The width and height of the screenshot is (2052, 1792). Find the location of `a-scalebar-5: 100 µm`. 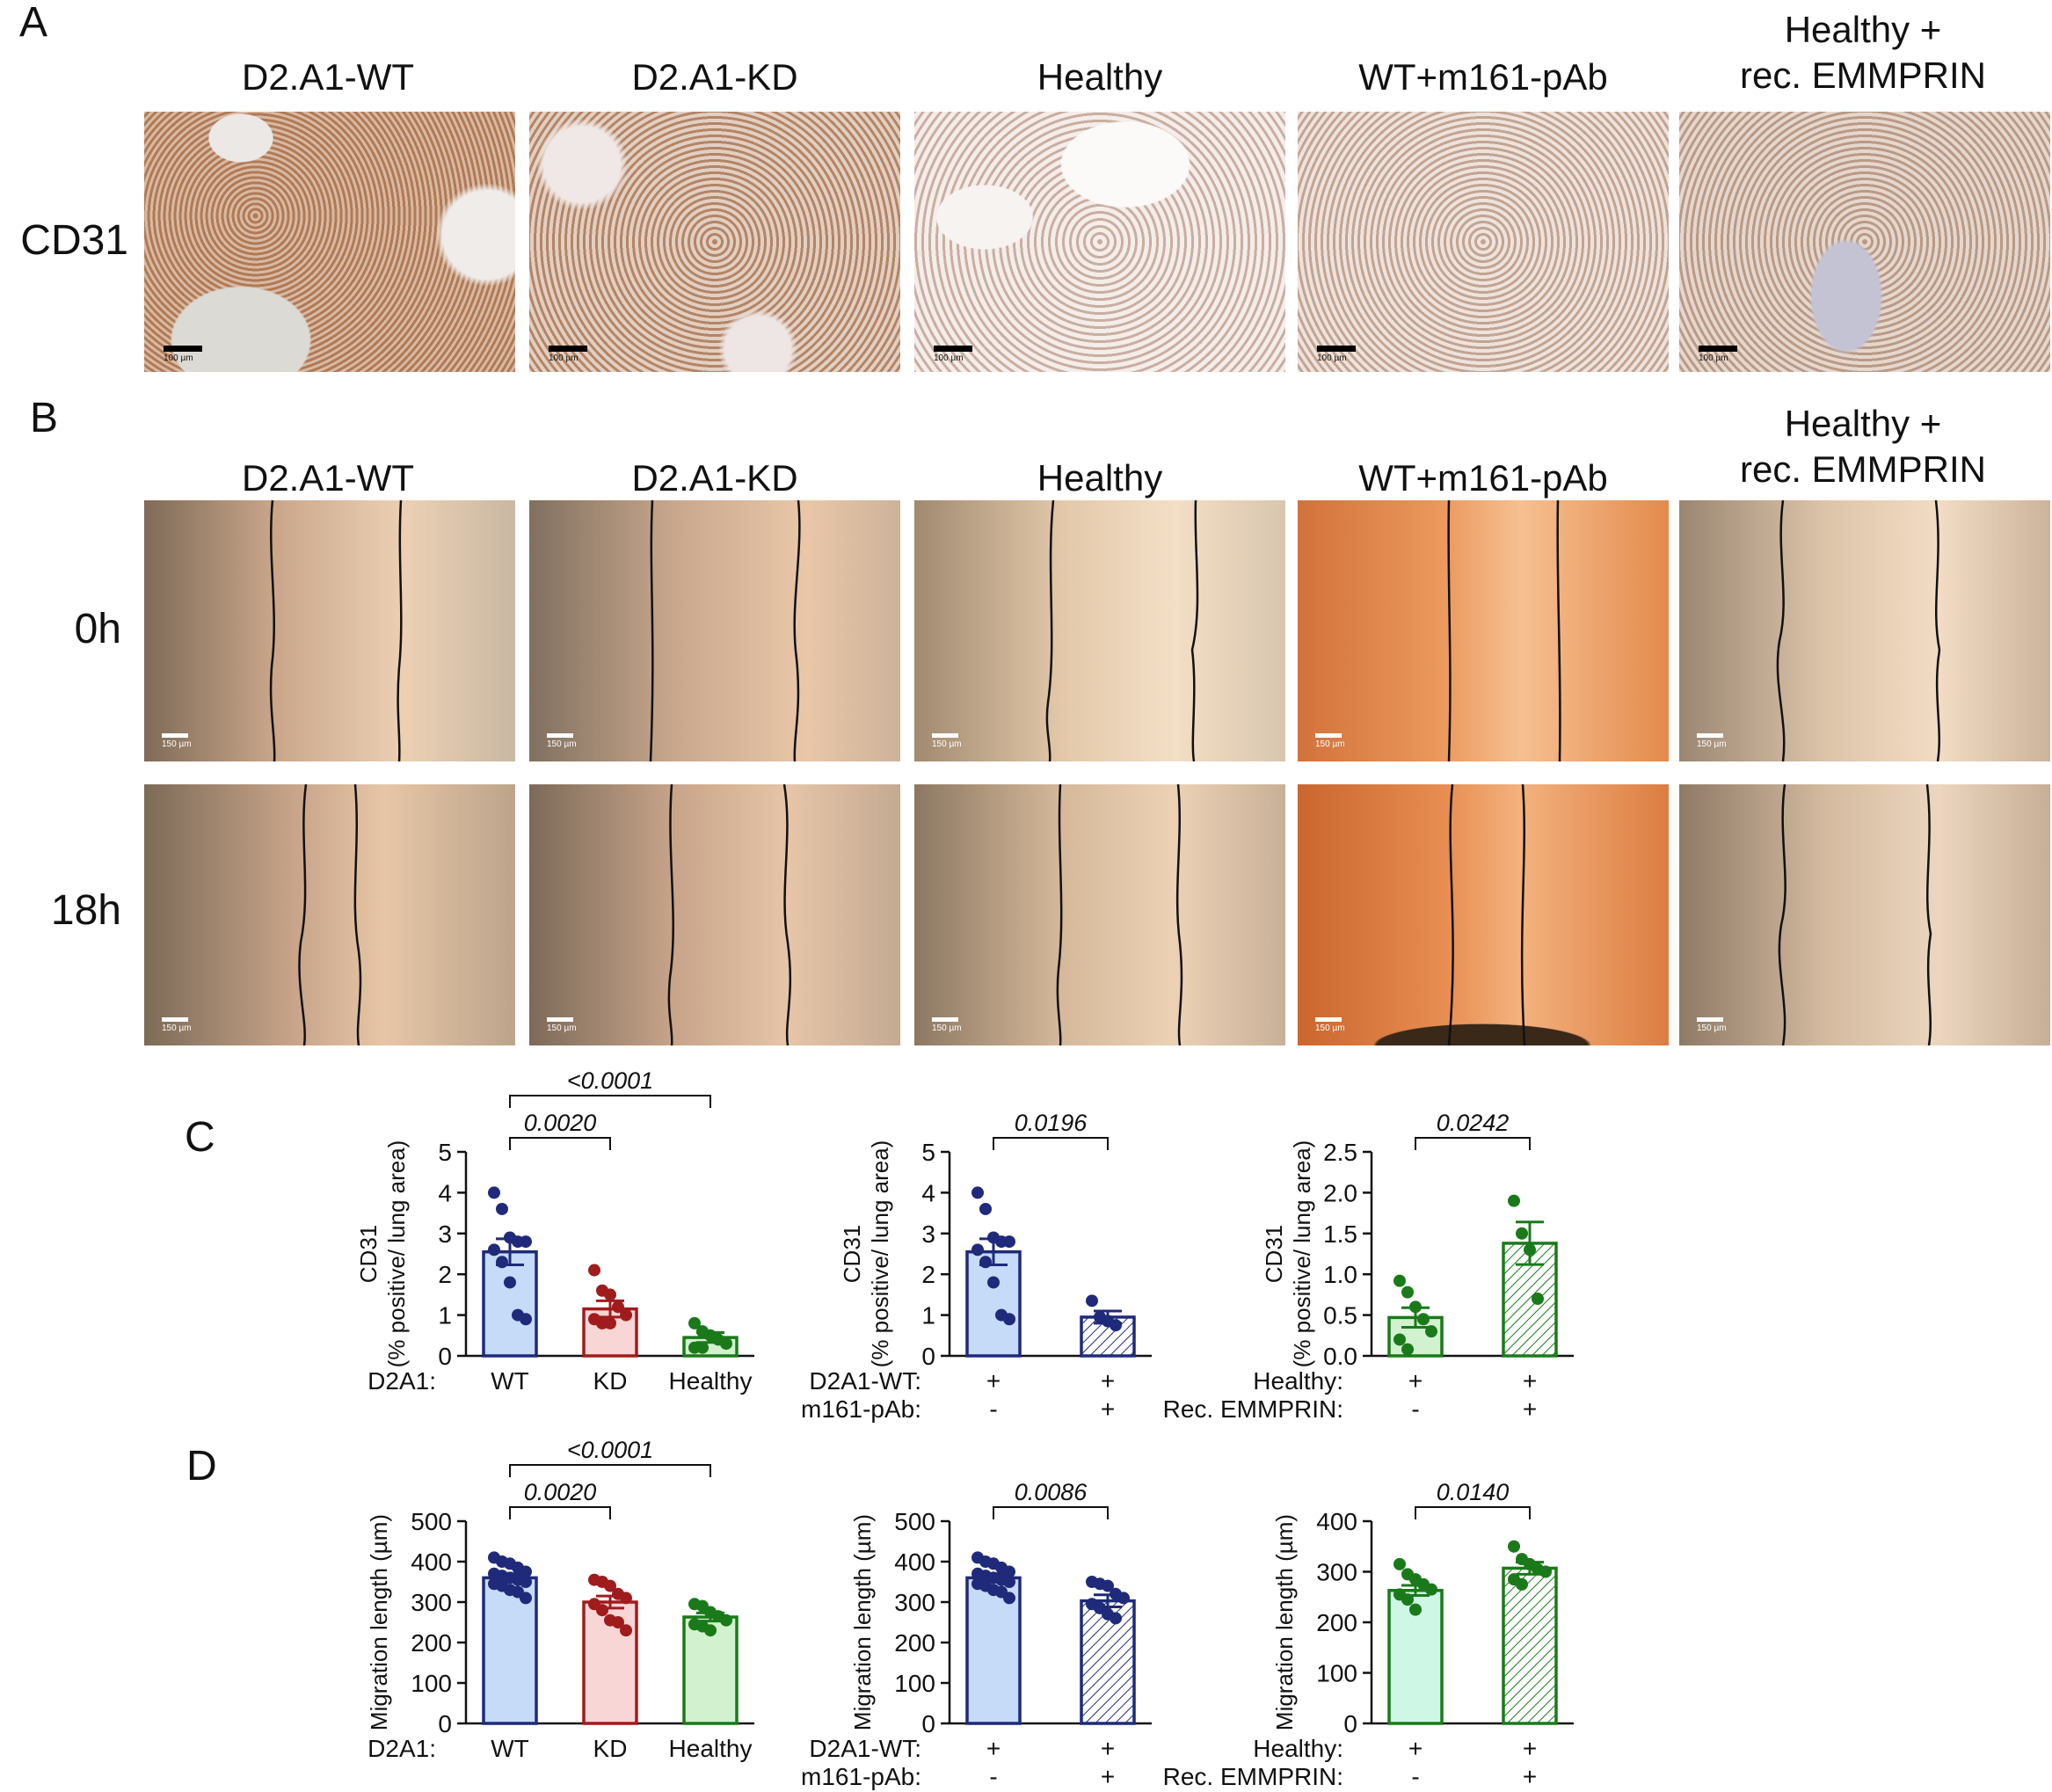

a-scalebar-5: 100 µm is located at coordinates (1718, 354).